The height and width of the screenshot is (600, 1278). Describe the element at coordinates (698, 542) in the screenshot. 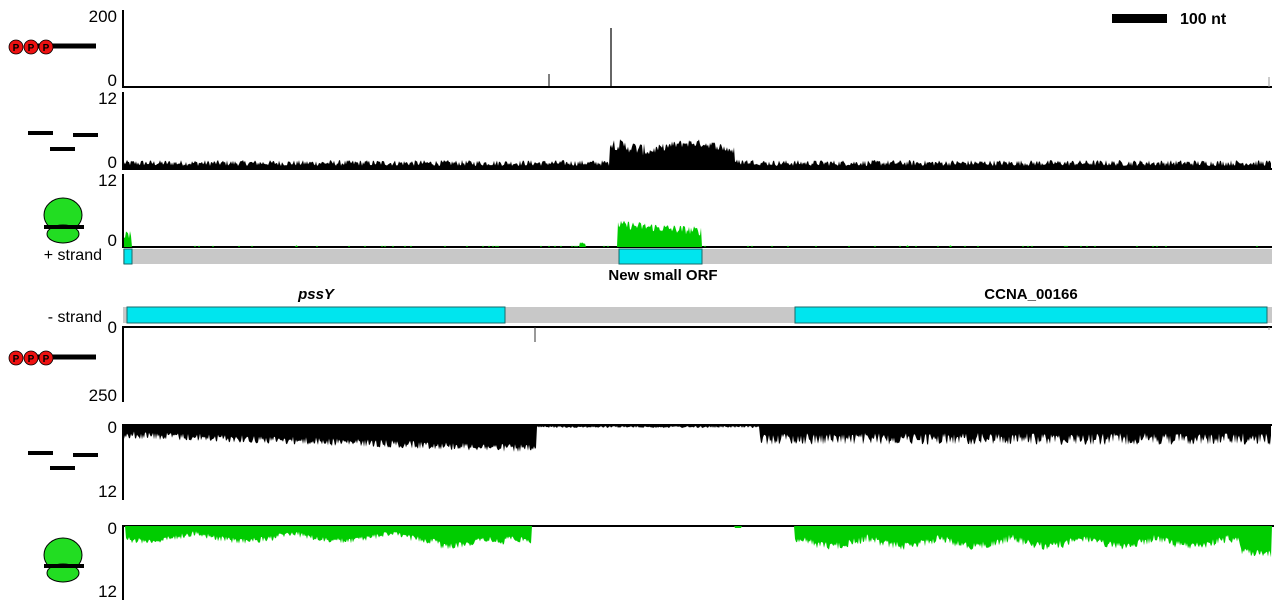

I see `minus-riboseq-signal` at that location.